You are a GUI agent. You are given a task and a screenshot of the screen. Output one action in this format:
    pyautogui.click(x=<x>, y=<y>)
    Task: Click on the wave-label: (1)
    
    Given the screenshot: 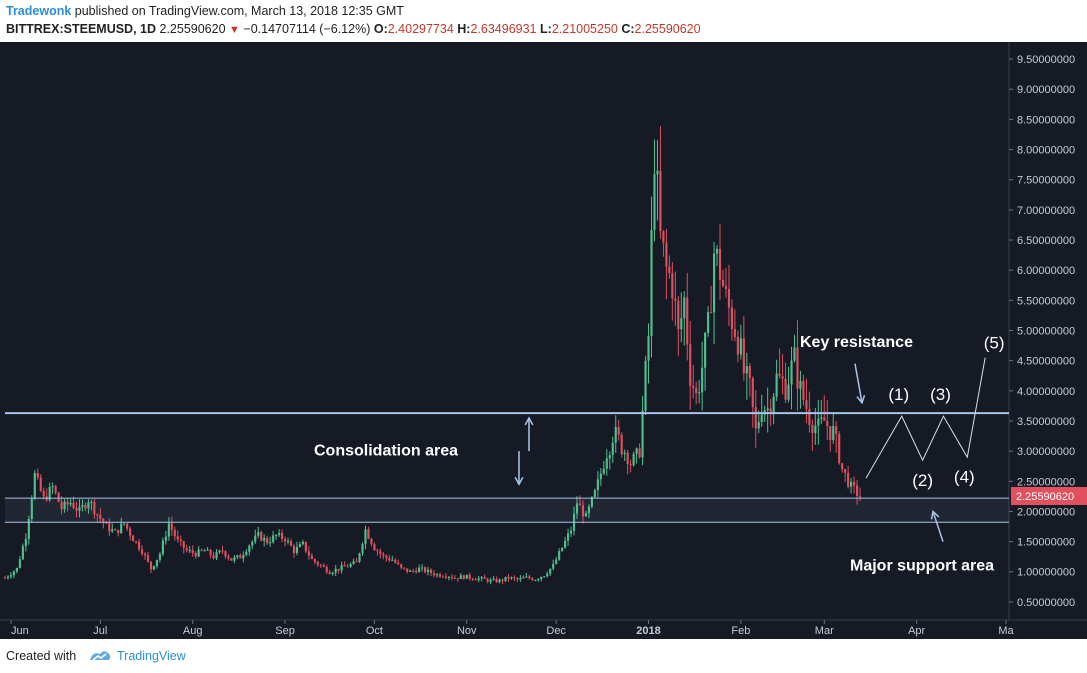 What is the action you would take?
    pyautogui.click(x=898, y=394)
    